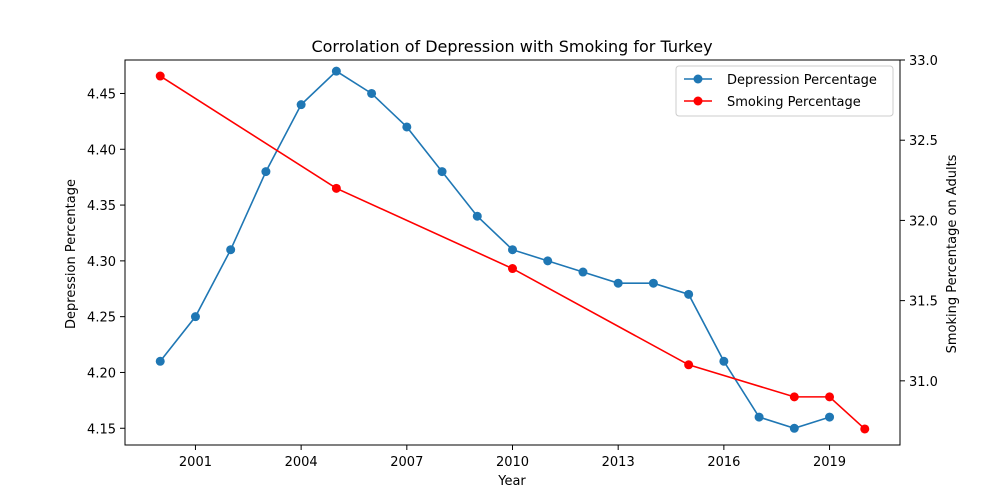 The width and height of the screenshot is (1000, 500). What do you see at coordinates (101, 429) in the screenshot?
I see `y-left-tick-label: 4.15` at bounding box center [101, 429].